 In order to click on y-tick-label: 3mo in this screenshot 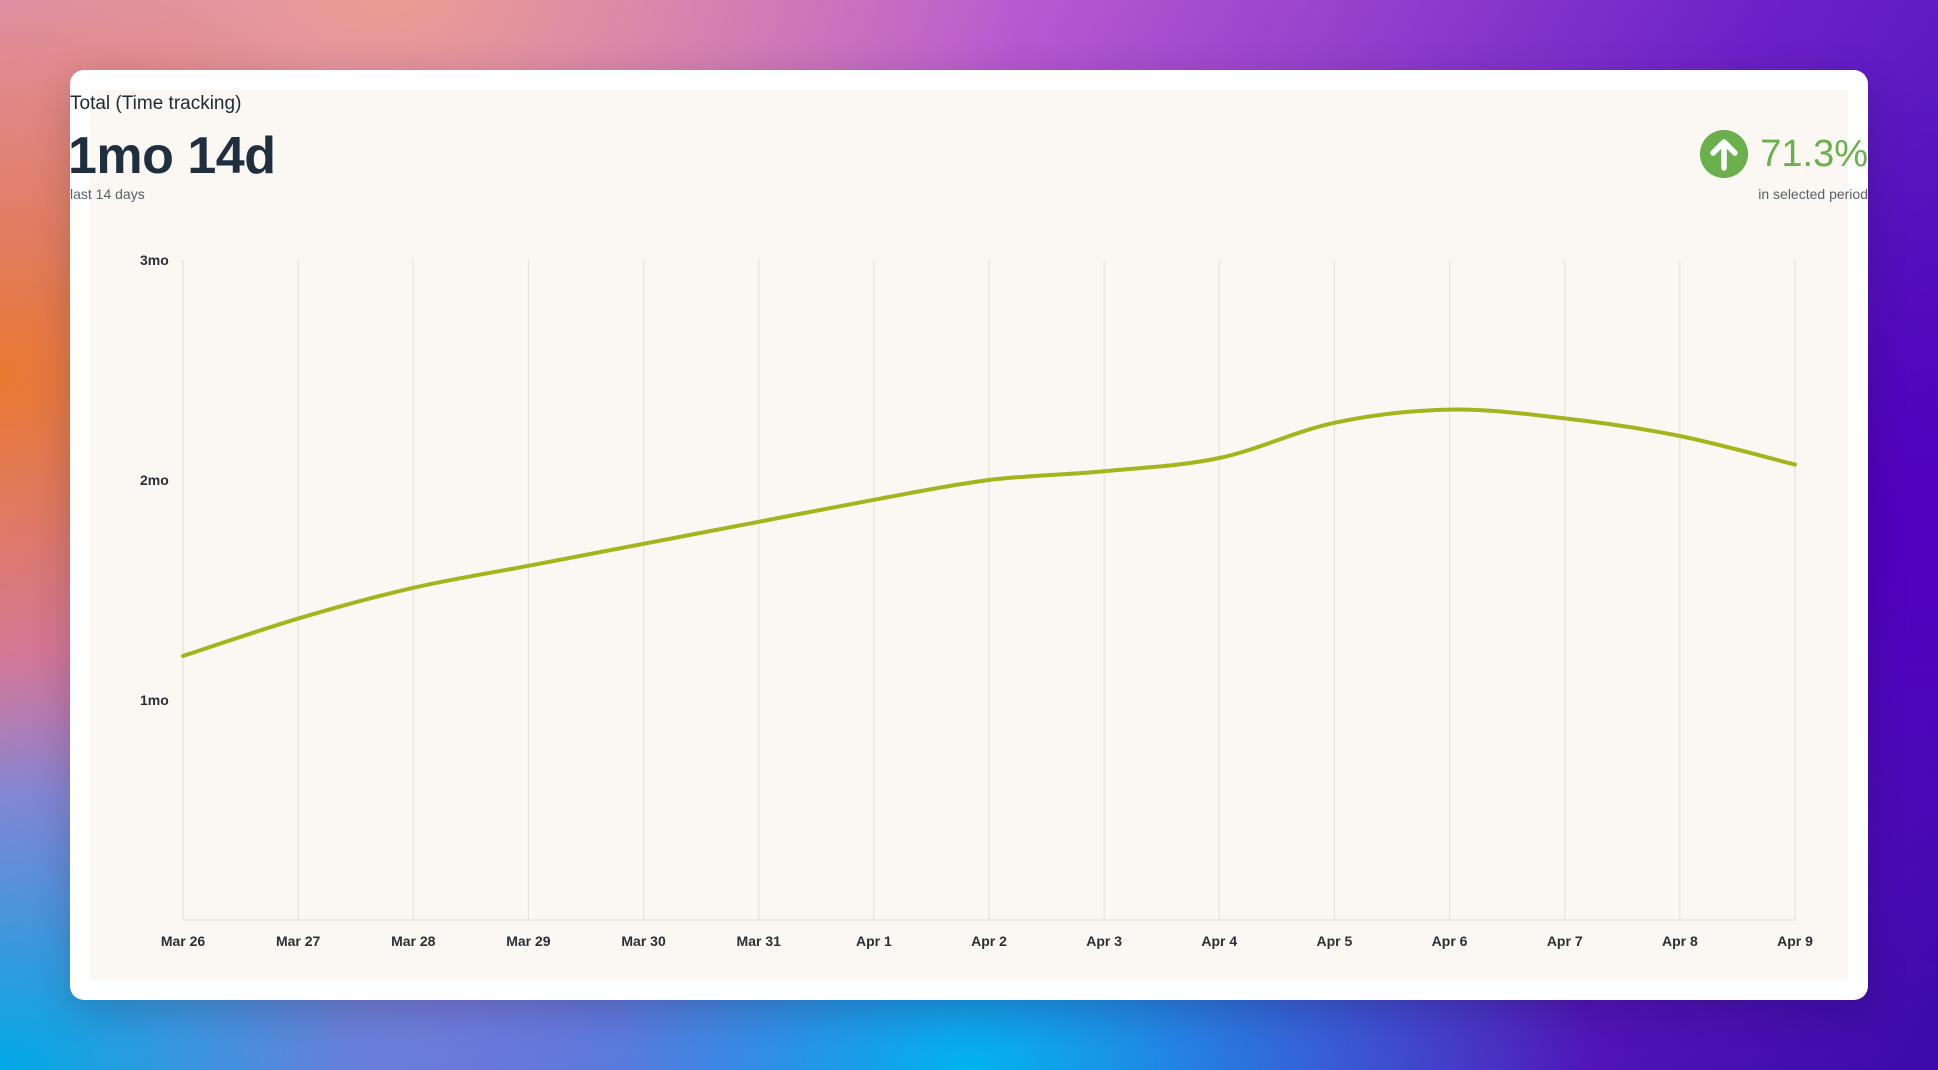, I will do `click(154, 260)`.